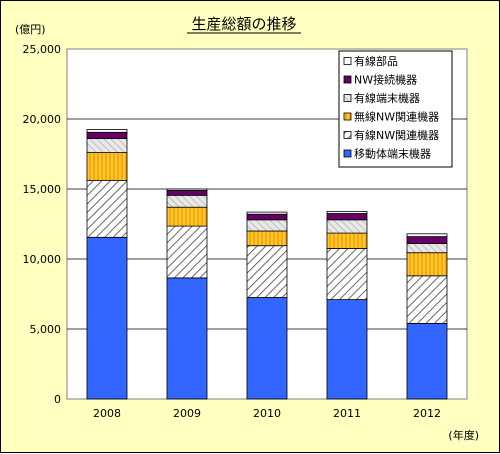 Image resolution: width=500 pixels, height=454 pixels. What do you see at coordinates (42, 49) in the screenshot?
I see `y-tick-label: 25,000` at bounding box center [42, 49].